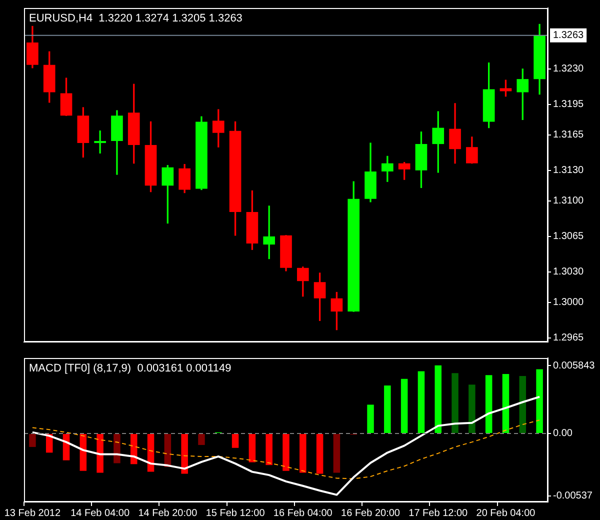  Describe the element at coordinates (506, 513) in the screenshot. I see `x-tick-label: 20 Feb 04:00` at that location.